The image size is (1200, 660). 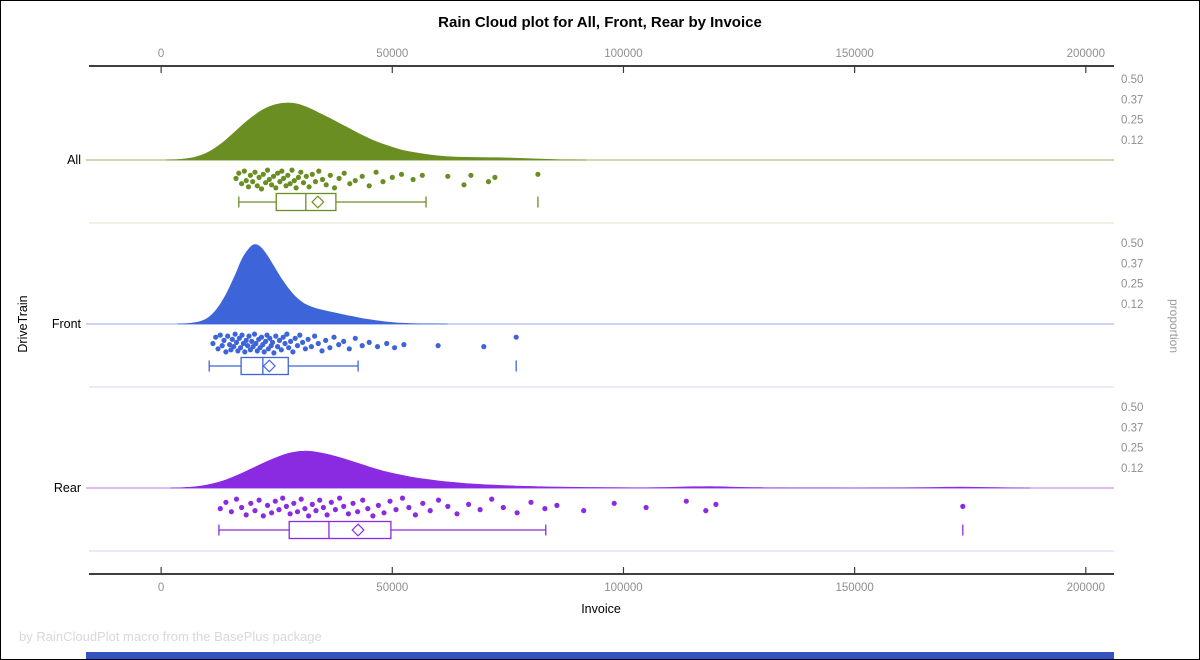 I want to click on y-axis-title: DriveTrain, so click(x=23, y=324).